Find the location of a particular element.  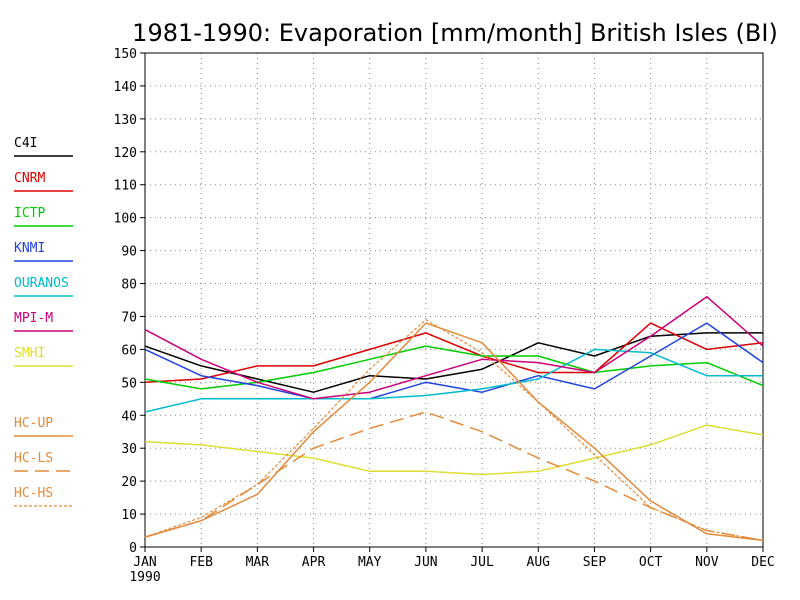

y-tick-label: 40 is located at coordinates (129, 416).